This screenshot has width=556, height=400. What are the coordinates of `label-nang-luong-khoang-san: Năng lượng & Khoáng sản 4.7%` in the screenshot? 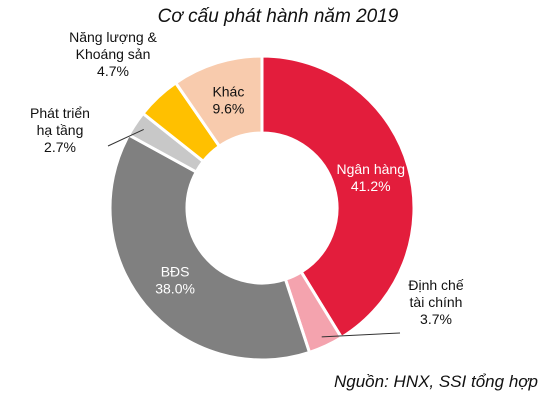 It's located at (113, 54).